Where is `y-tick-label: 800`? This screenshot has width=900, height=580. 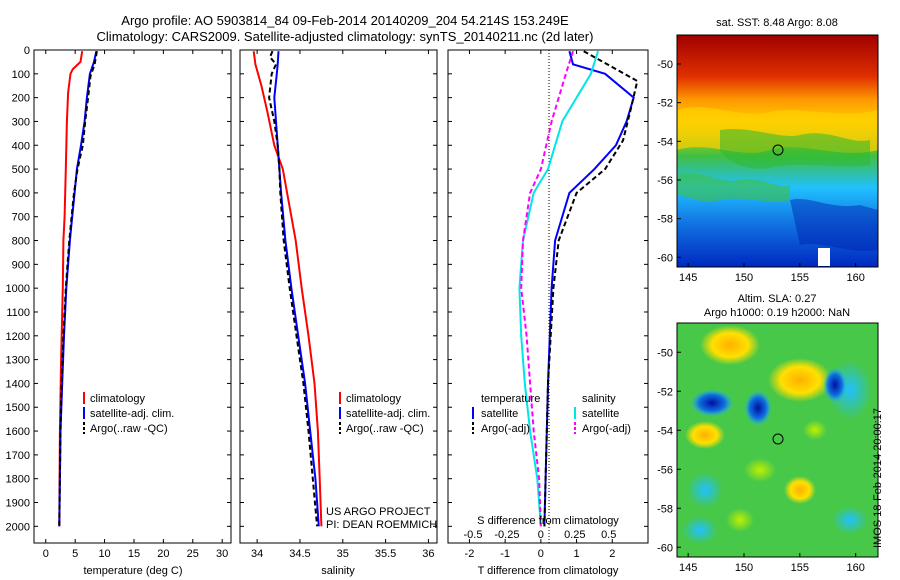 y-tick-label: 800 is located at coordinates (21, 242).